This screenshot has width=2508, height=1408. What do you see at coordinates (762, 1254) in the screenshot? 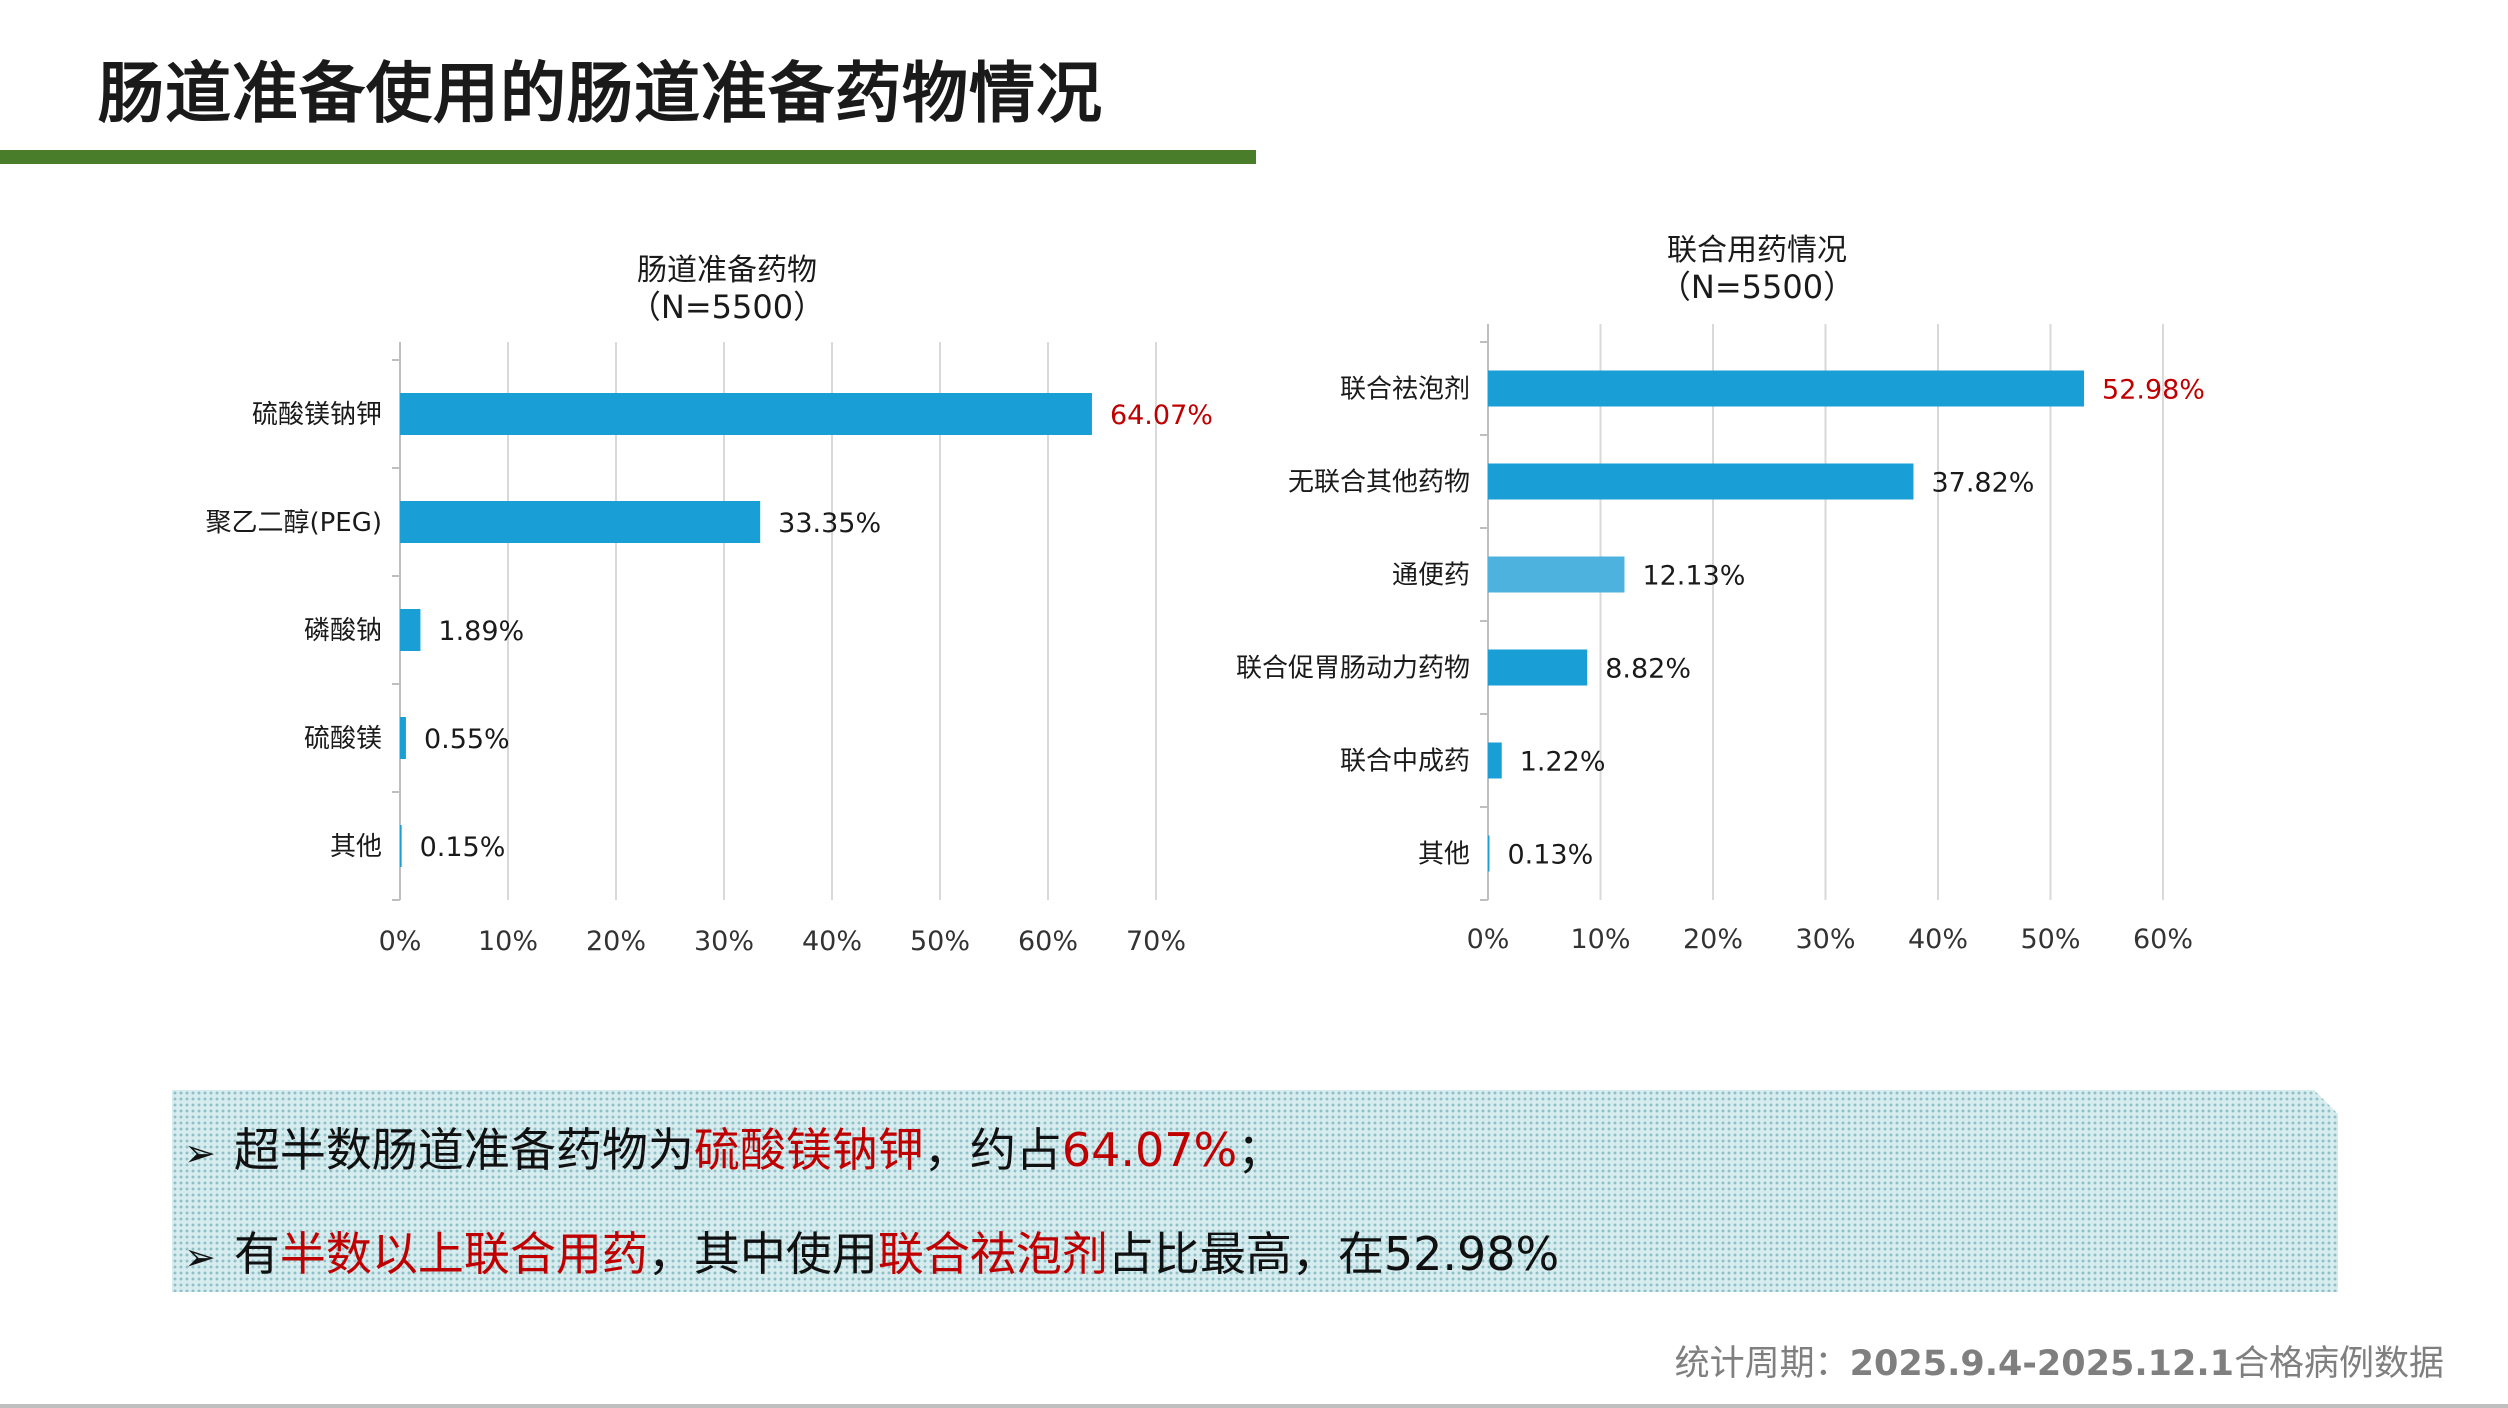
I see `summary-line-2-text-c: ，其中使用` at bounding box center [762, 1254].